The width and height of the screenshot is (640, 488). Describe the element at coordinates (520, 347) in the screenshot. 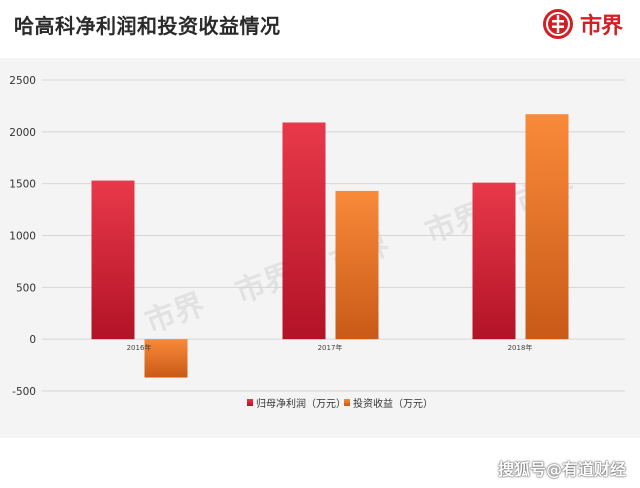

I see `x-category-label: 2018年` at that location.